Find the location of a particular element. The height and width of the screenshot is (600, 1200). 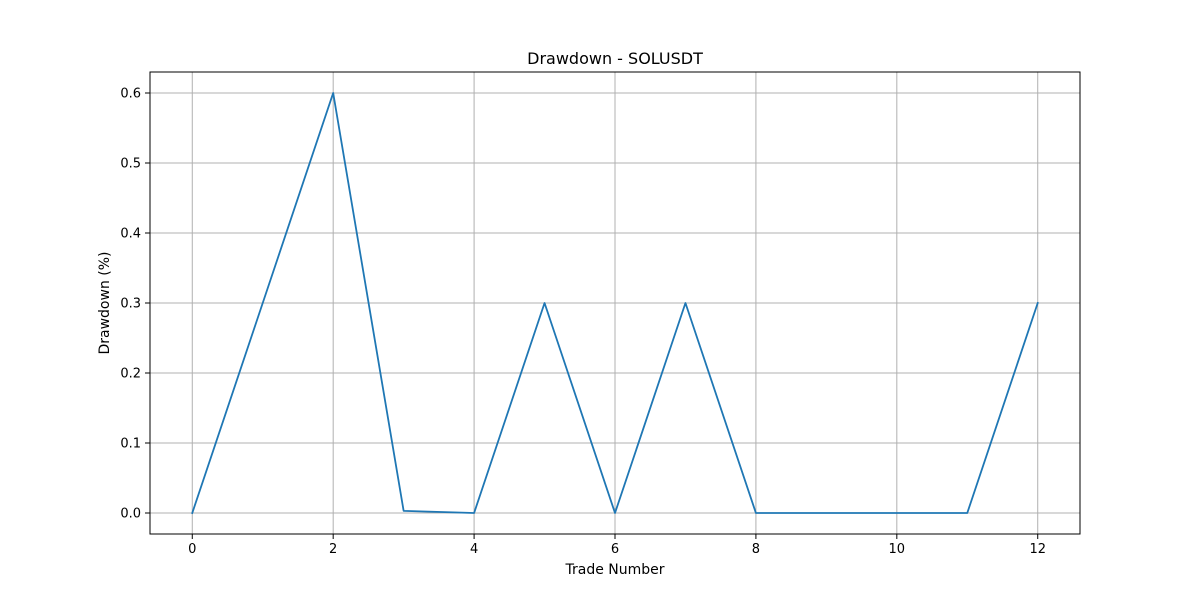

x-tick-label: 10 is located at coordinates (897, 549).